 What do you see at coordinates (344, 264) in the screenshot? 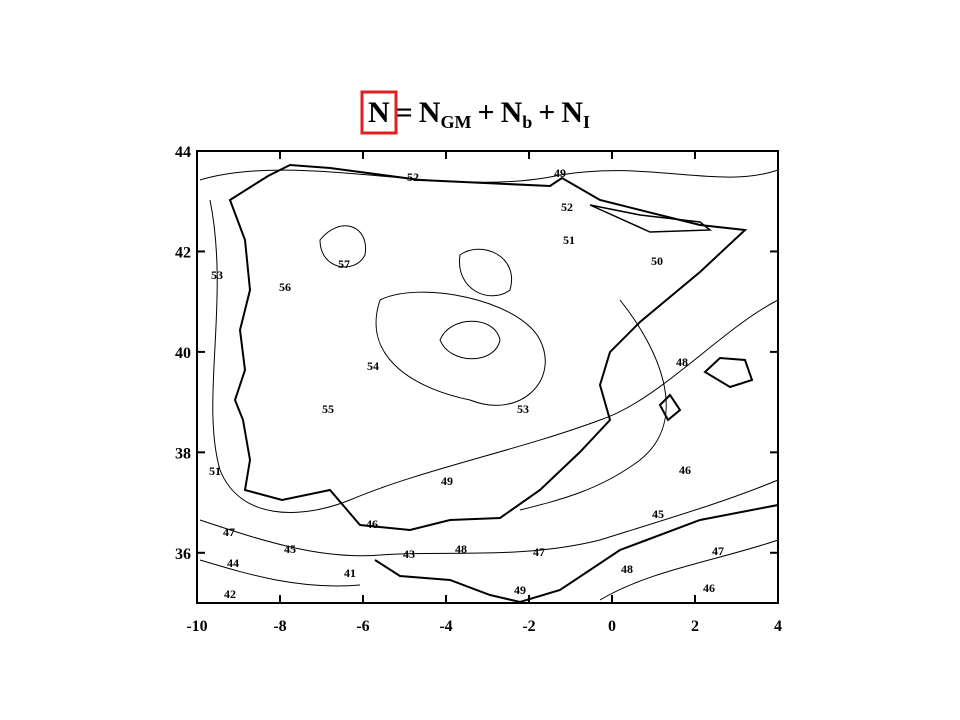
I see `contour-label: 57` at bounding box center [344, 264].